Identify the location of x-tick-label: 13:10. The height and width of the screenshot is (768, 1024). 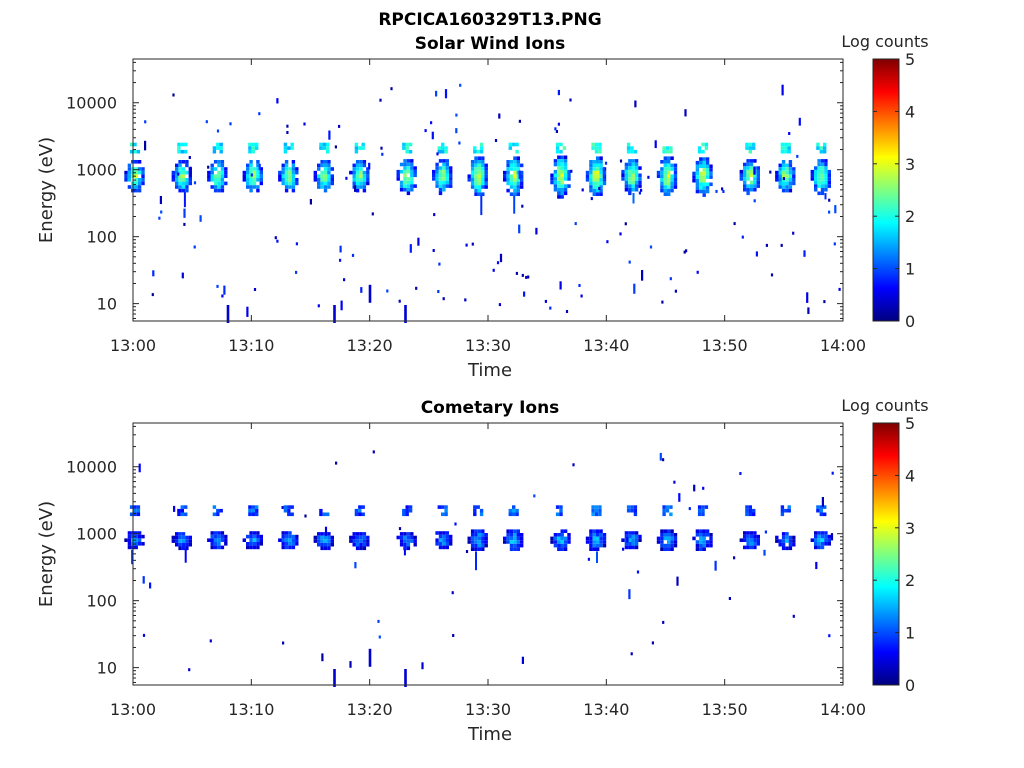
(251, 709).